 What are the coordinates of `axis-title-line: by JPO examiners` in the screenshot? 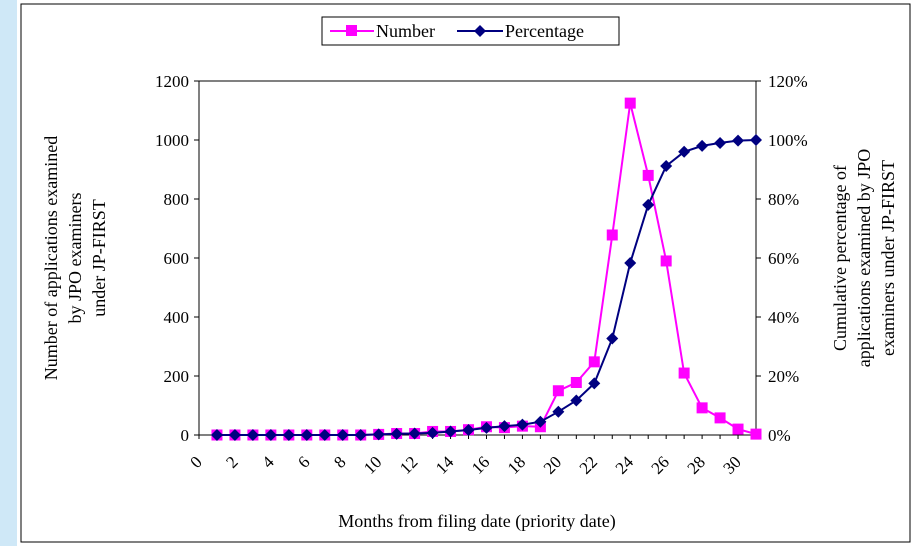 It's located at (75, 258).